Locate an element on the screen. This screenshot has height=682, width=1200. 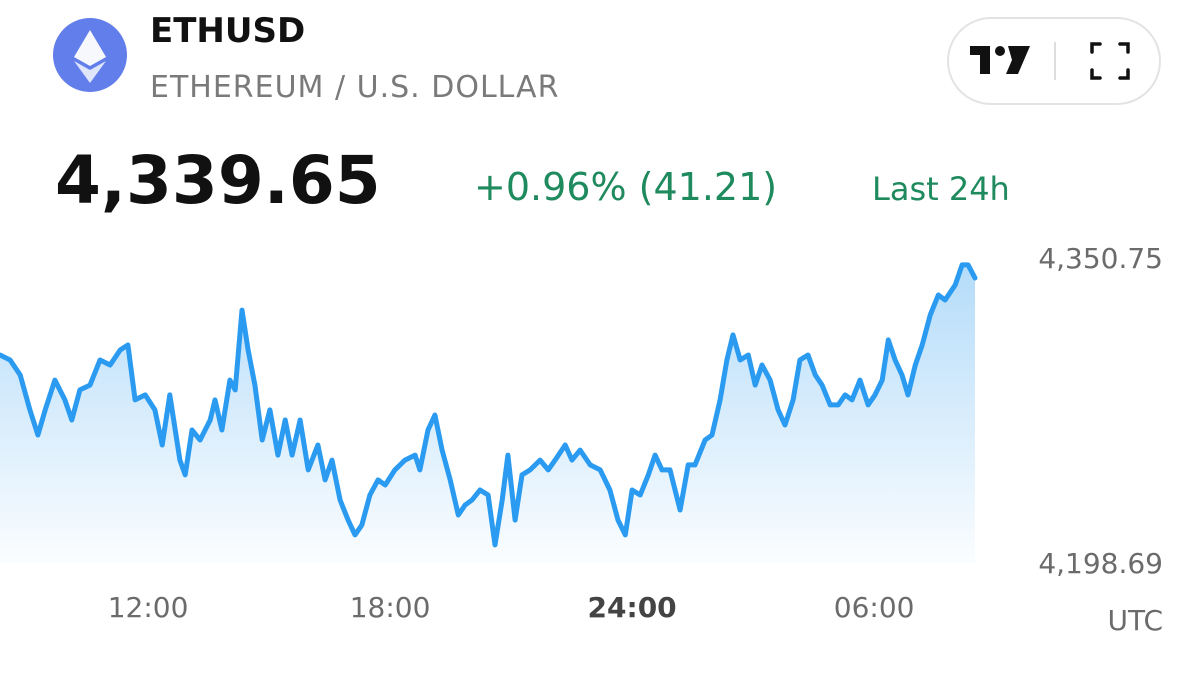
instrument-name: ETHEREUM / U.S. DOLLAR is located at coordinates (354, 87).